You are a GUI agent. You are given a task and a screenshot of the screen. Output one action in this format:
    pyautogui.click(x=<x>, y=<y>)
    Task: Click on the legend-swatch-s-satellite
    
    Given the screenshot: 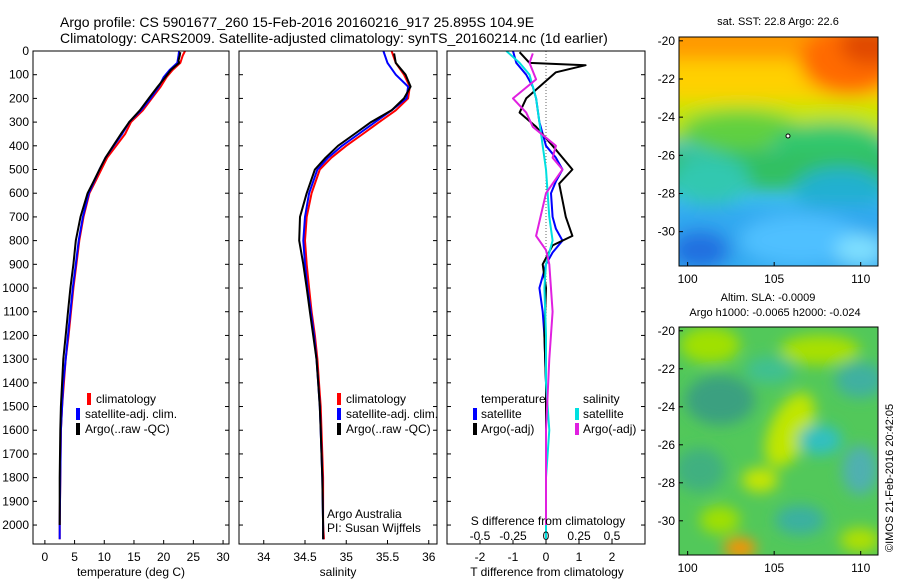 What is the action you would take?
    pyautogui.click(x=577, y=414)
    